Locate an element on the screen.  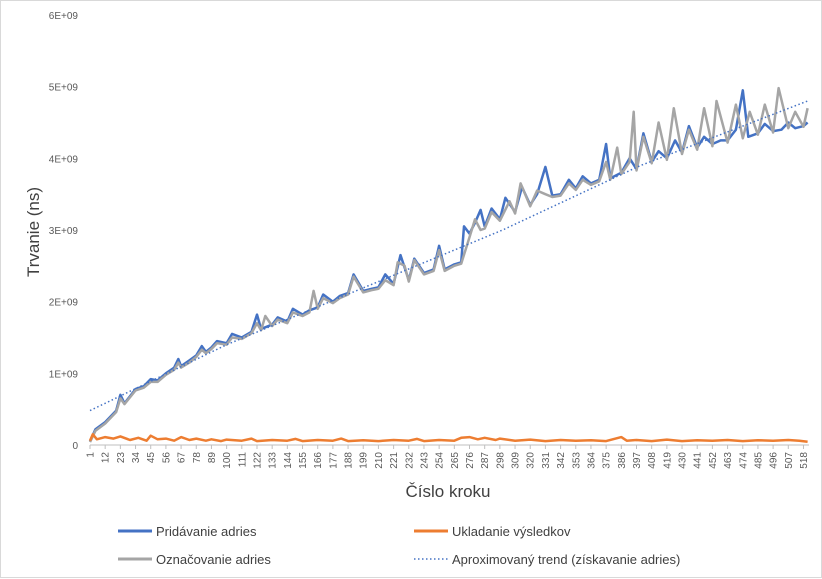
x-tick-label: 144 is located at coordinates (288, 460).